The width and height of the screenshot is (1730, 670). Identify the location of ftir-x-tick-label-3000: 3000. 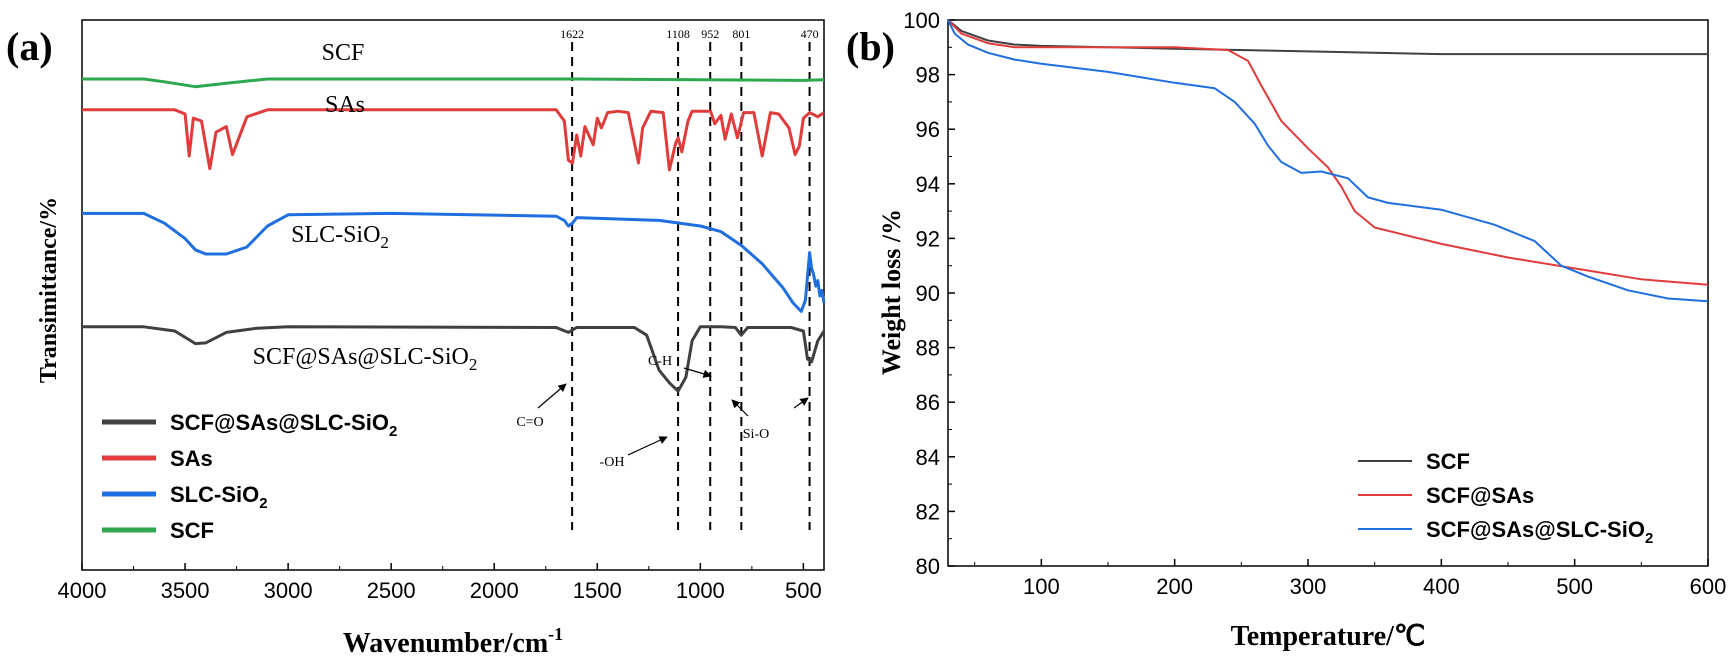
(288, 590).